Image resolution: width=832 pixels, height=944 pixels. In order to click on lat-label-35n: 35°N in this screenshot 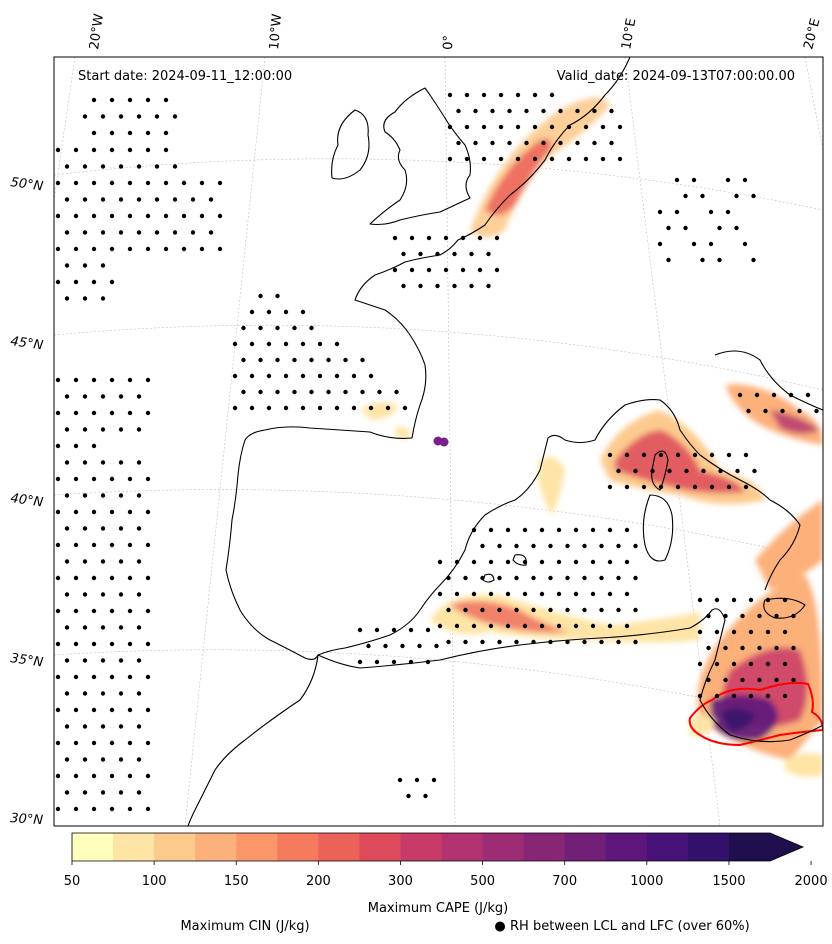, I will do `click(26, 660)`.